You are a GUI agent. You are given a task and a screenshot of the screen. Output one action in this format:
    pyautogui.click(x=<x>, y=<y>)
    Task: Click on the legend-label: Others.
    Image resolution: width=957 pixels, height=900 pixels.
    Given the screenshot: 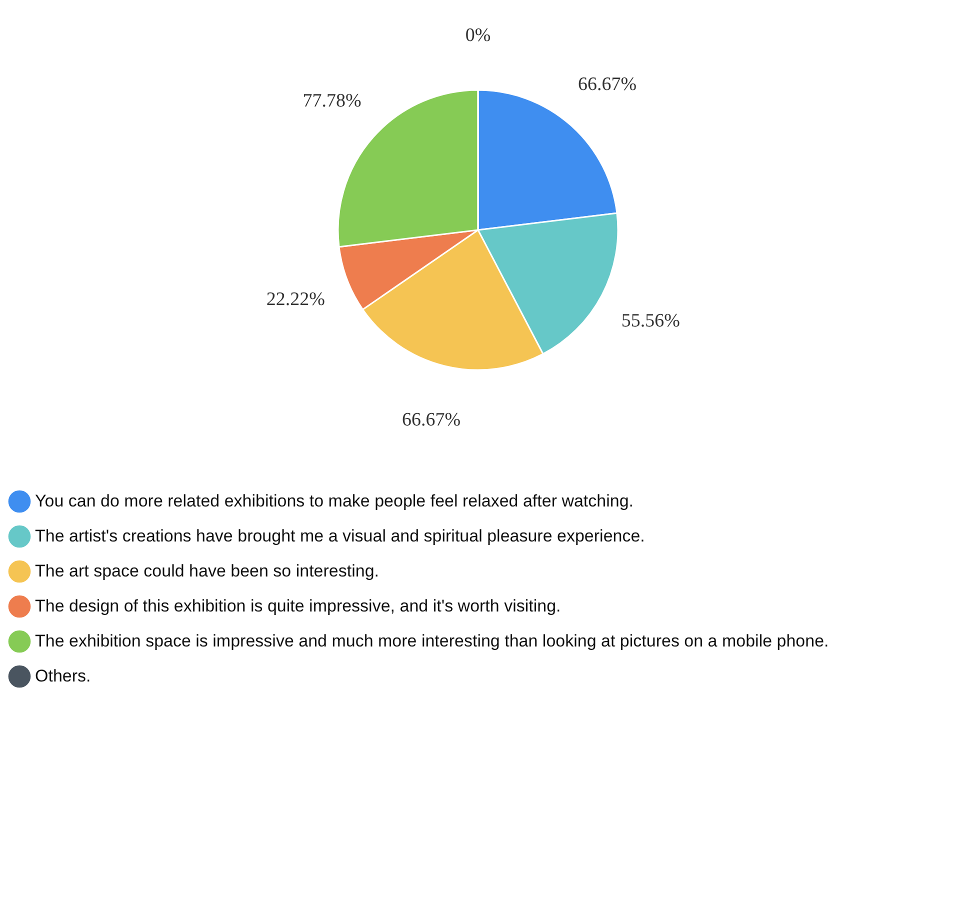 What is the action you would take?
    pyautogui.click(x=63, y=676)
    